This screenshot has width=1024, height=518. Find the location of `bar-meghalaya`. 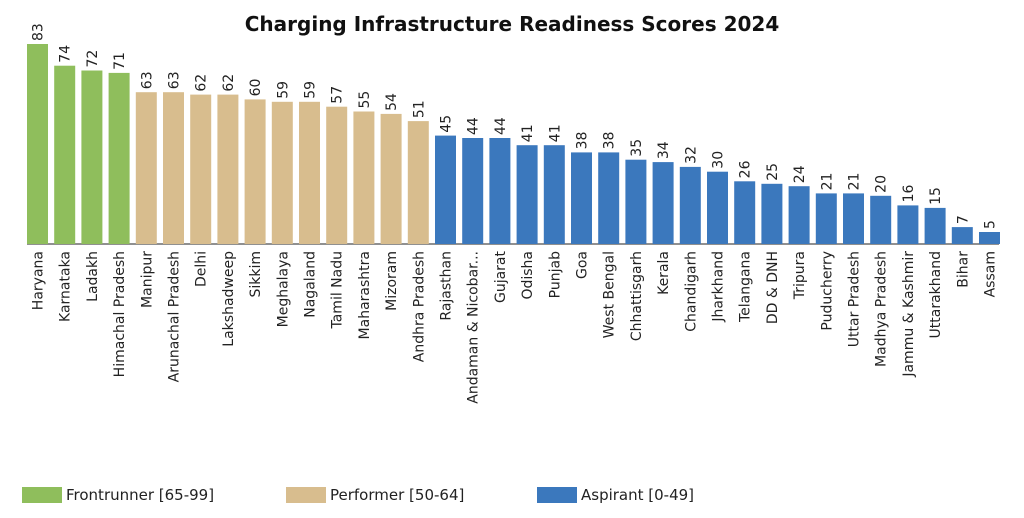

bar-meghalaya is located at coordinates (282, 172).